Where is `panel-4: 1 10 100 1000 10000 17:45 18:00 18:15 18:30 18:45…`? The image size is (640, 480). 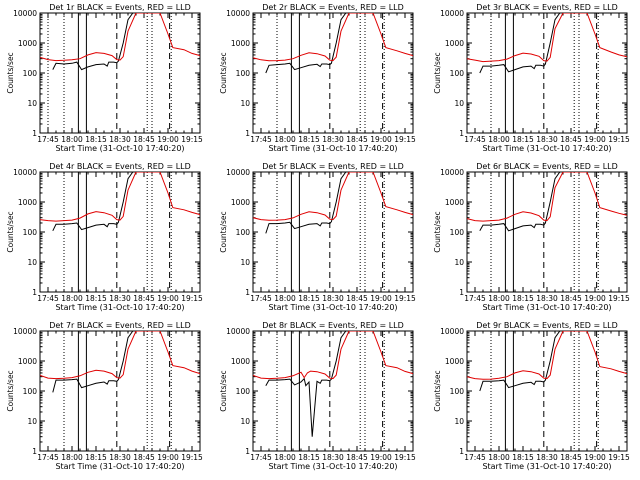 panel-4: 1 10 100 1000 10000 17:45 18:00 18:15 18:30 18:45… is located at coordinates (104, 237).